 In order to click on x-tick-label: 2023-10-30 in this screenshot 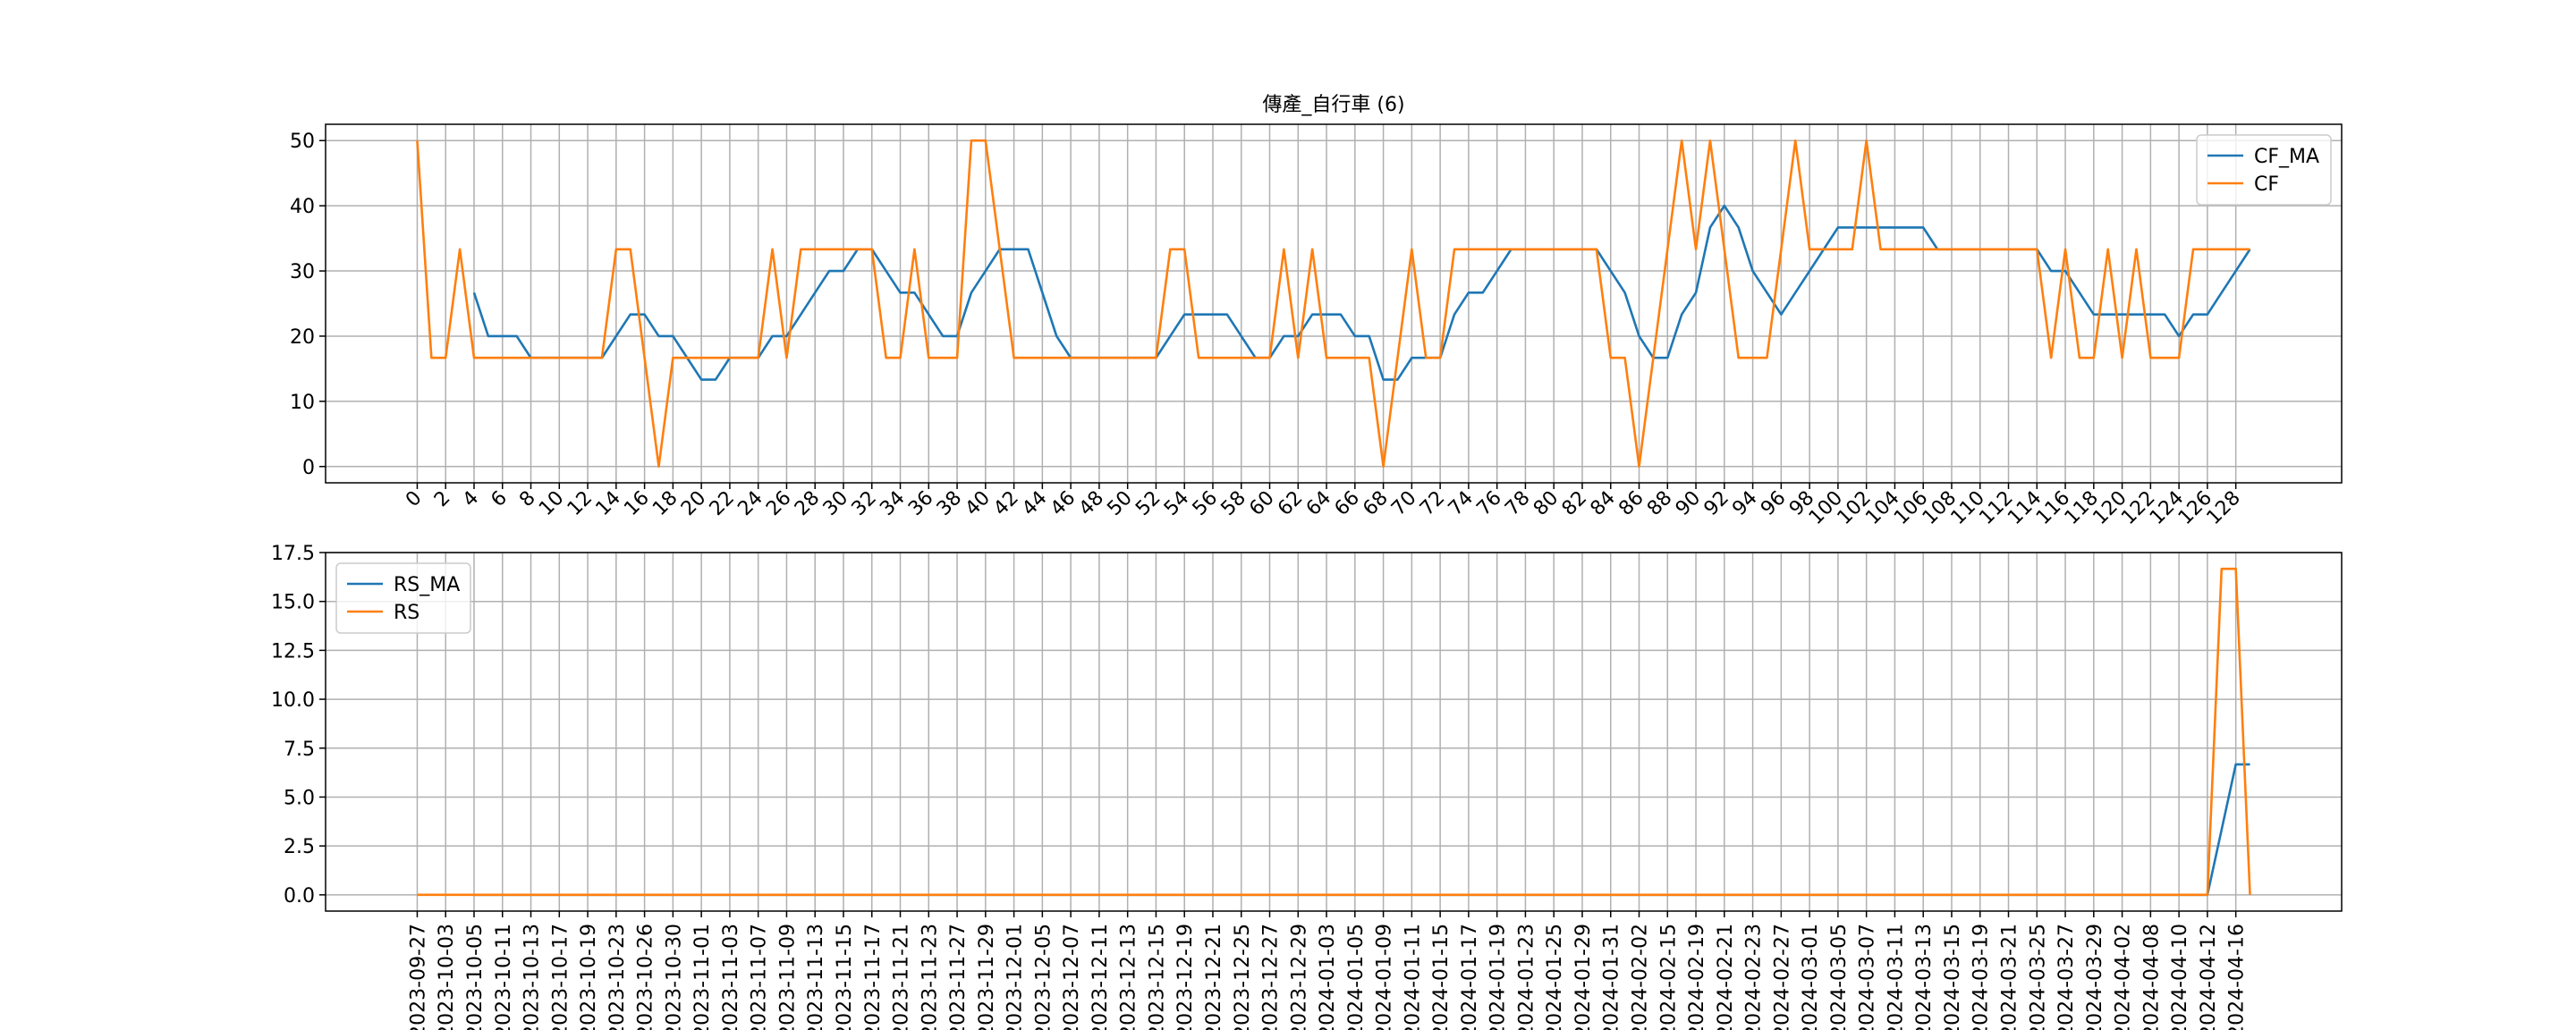, I will do `click(674, 977)`.